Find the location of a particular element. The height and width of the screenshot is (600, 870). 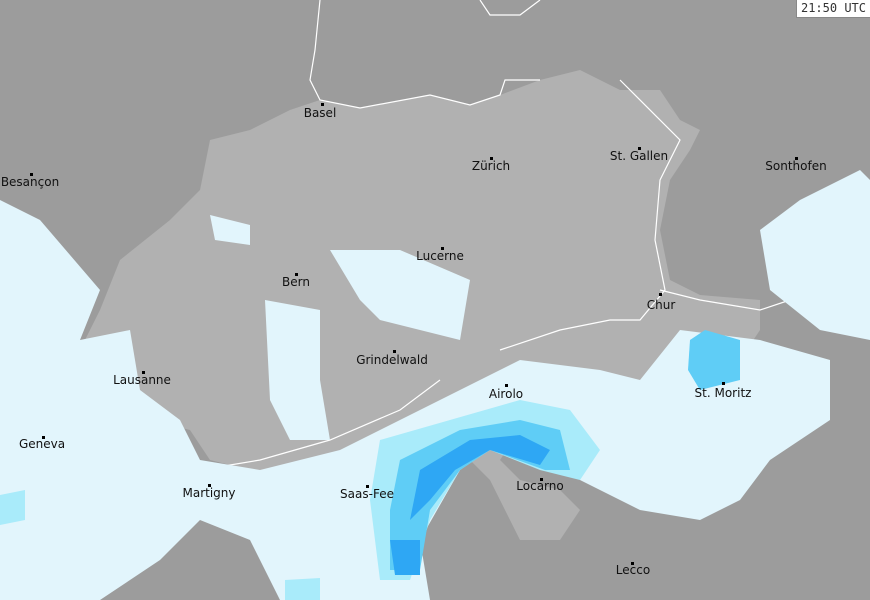

city-label-bern: Bern is located at coordinates (296, 282).